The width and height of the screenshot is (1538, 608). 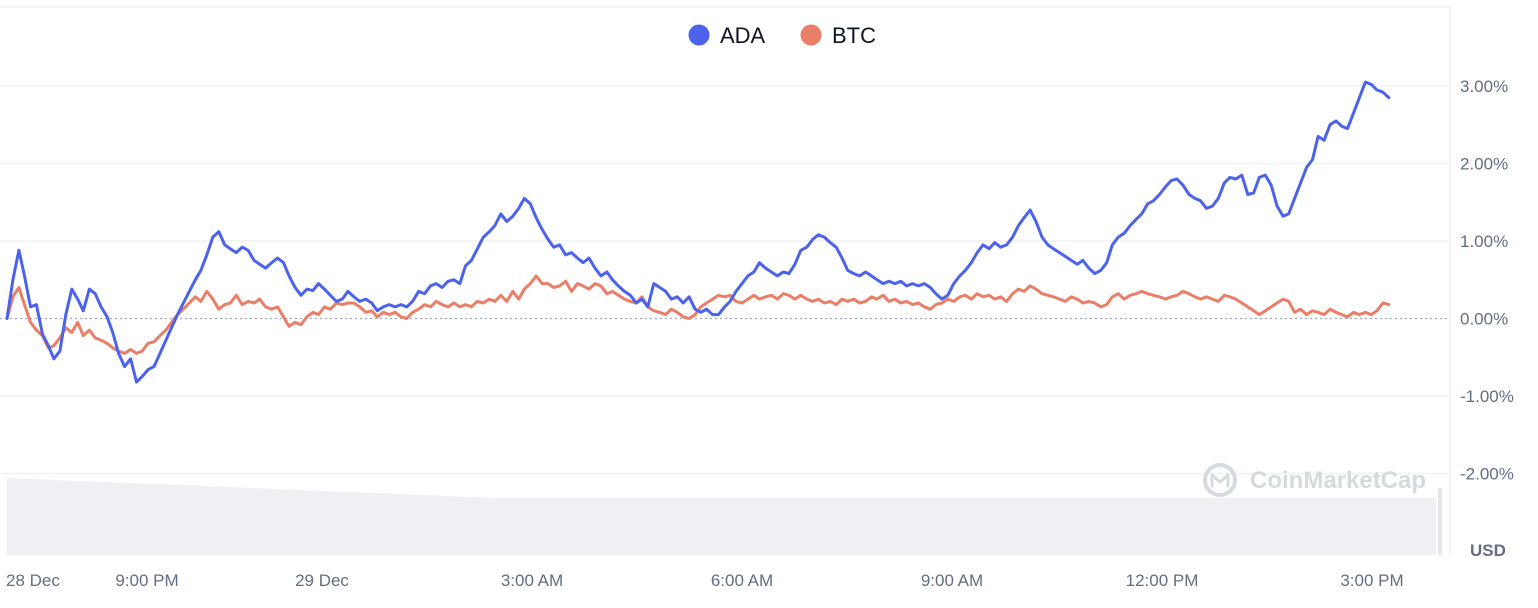 I want to click on x-tick-label: 9:00 PM, so click(x=146, y=580).